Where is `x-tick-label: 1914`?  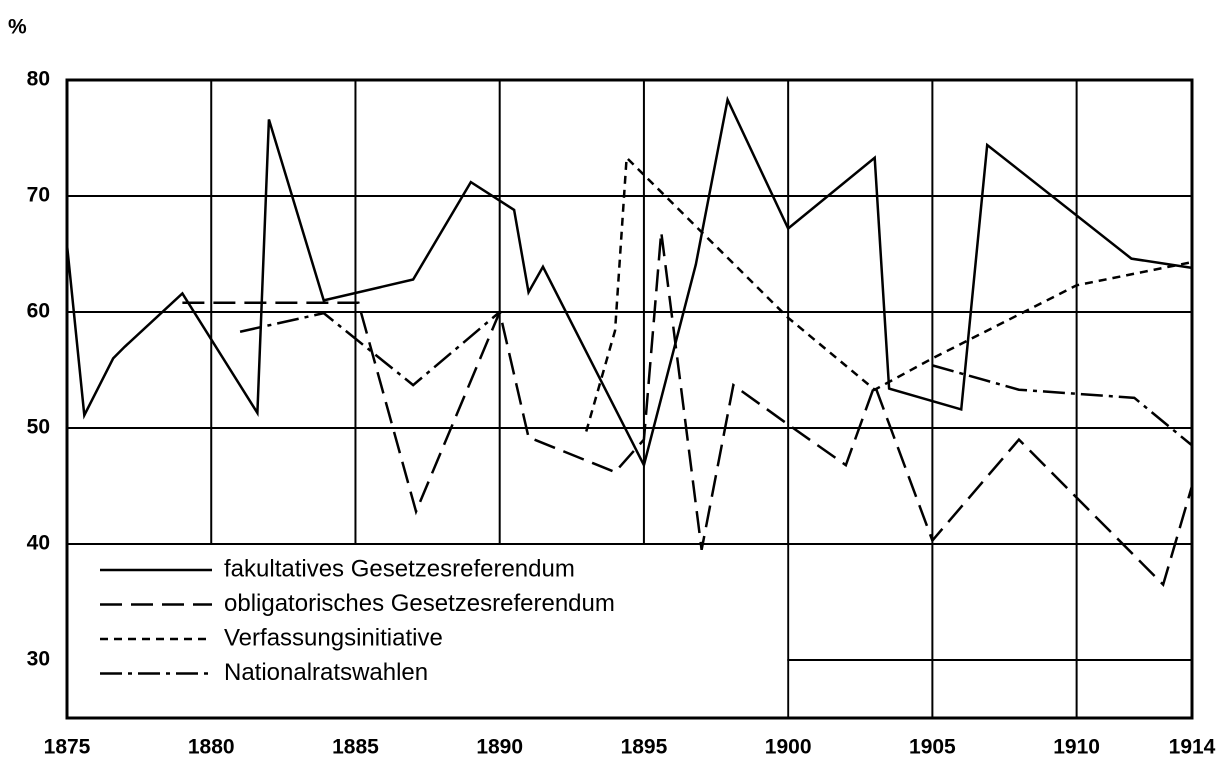 x-tick-label: 1914 is located at coordinates (1192, 747).